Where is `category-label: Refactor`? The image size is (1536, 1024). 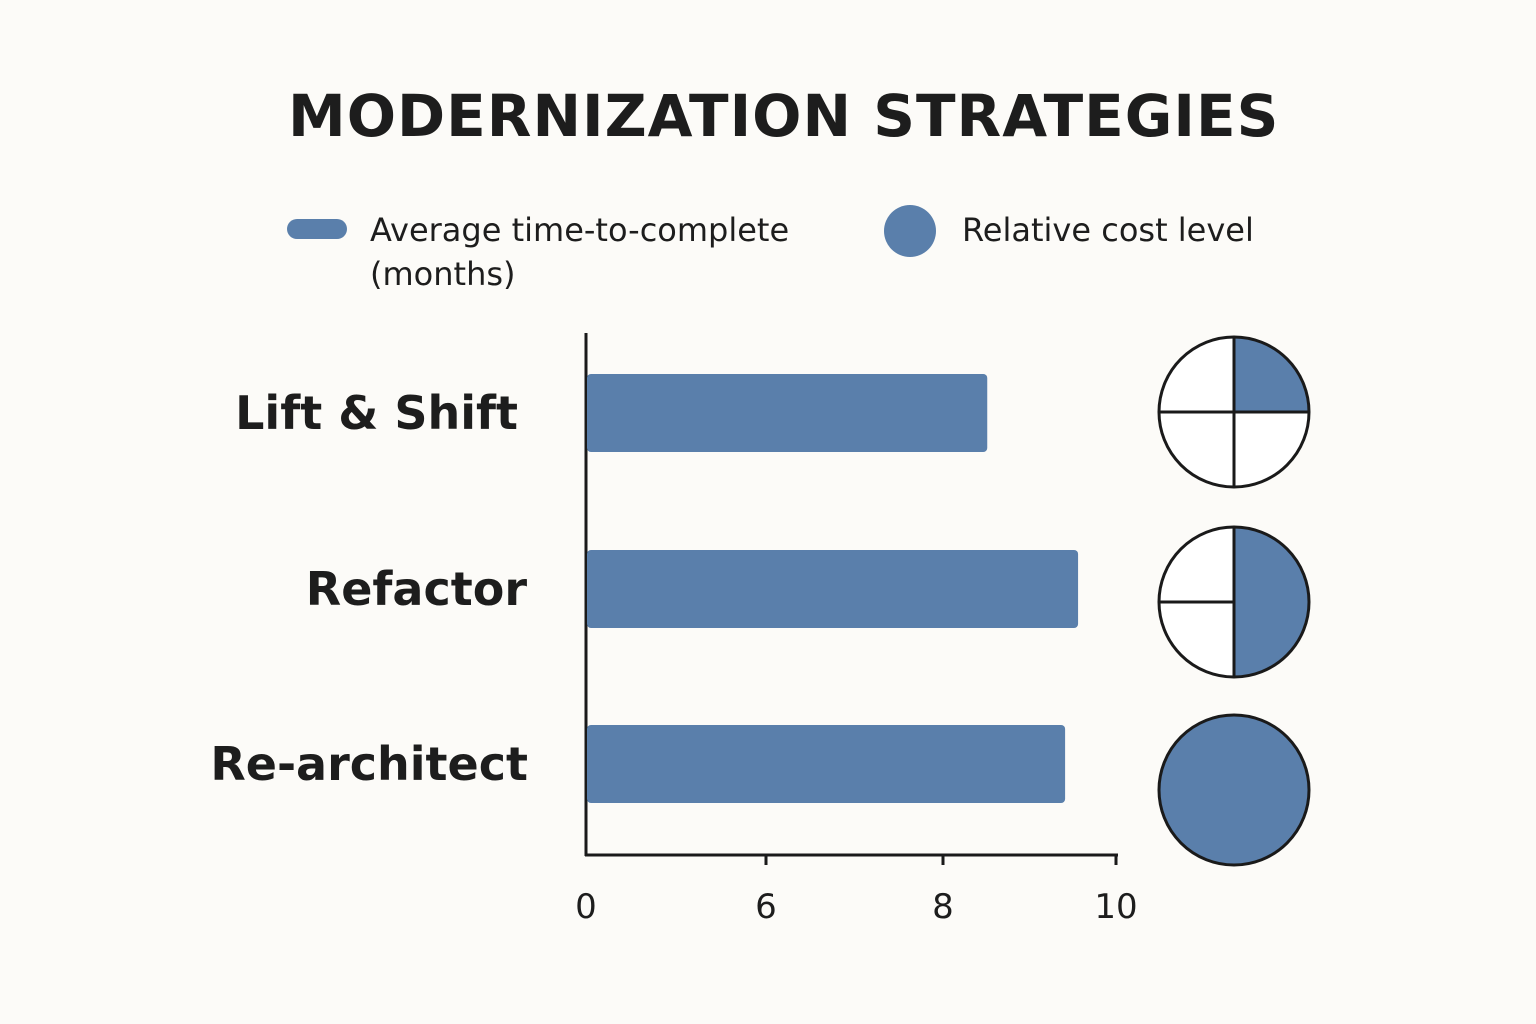 category-label: Refactor is located at coordinates (417, 589).